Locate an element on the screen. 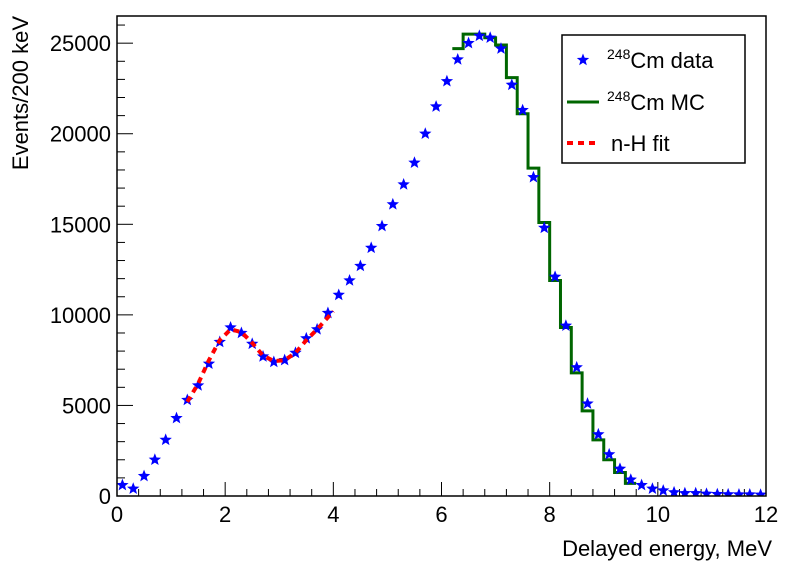  legend-label: 248Cm MC is located at coordinates (656, 101).